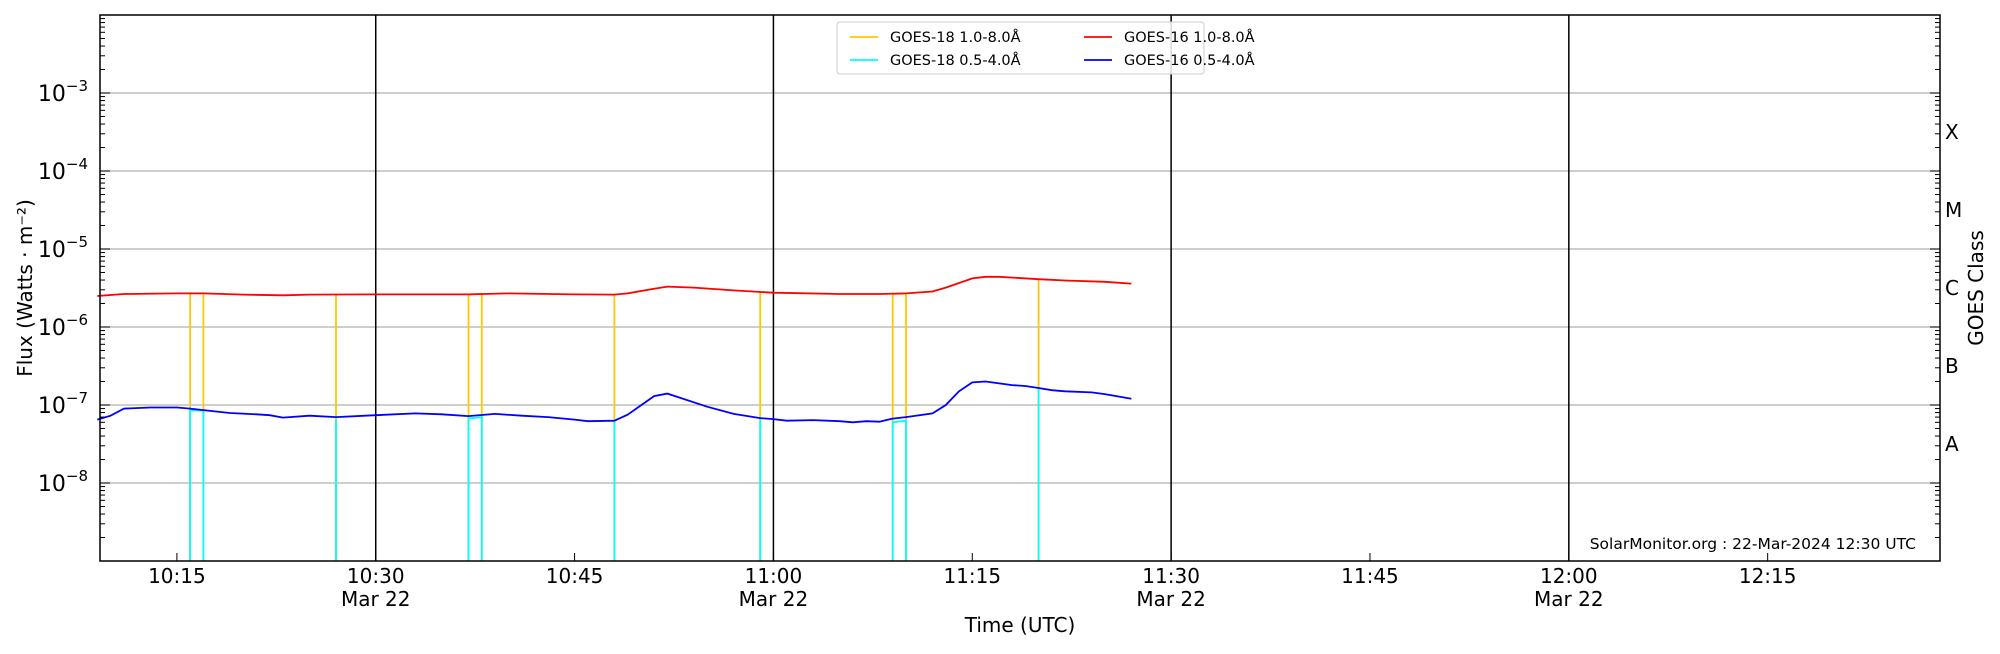 This screenshot has height=654, width=2000. I want to click on y-axis-label: Flux (Watts · m⁻²), so click(25, 288).